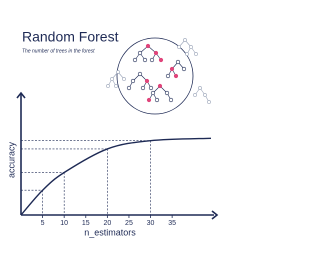 Image resolution: width=320 pixels, height=280 pixels. What do you see at coordinates (158, 76) in the screenshot?
I see `forest-illustration` at bounding box center [158, 76].